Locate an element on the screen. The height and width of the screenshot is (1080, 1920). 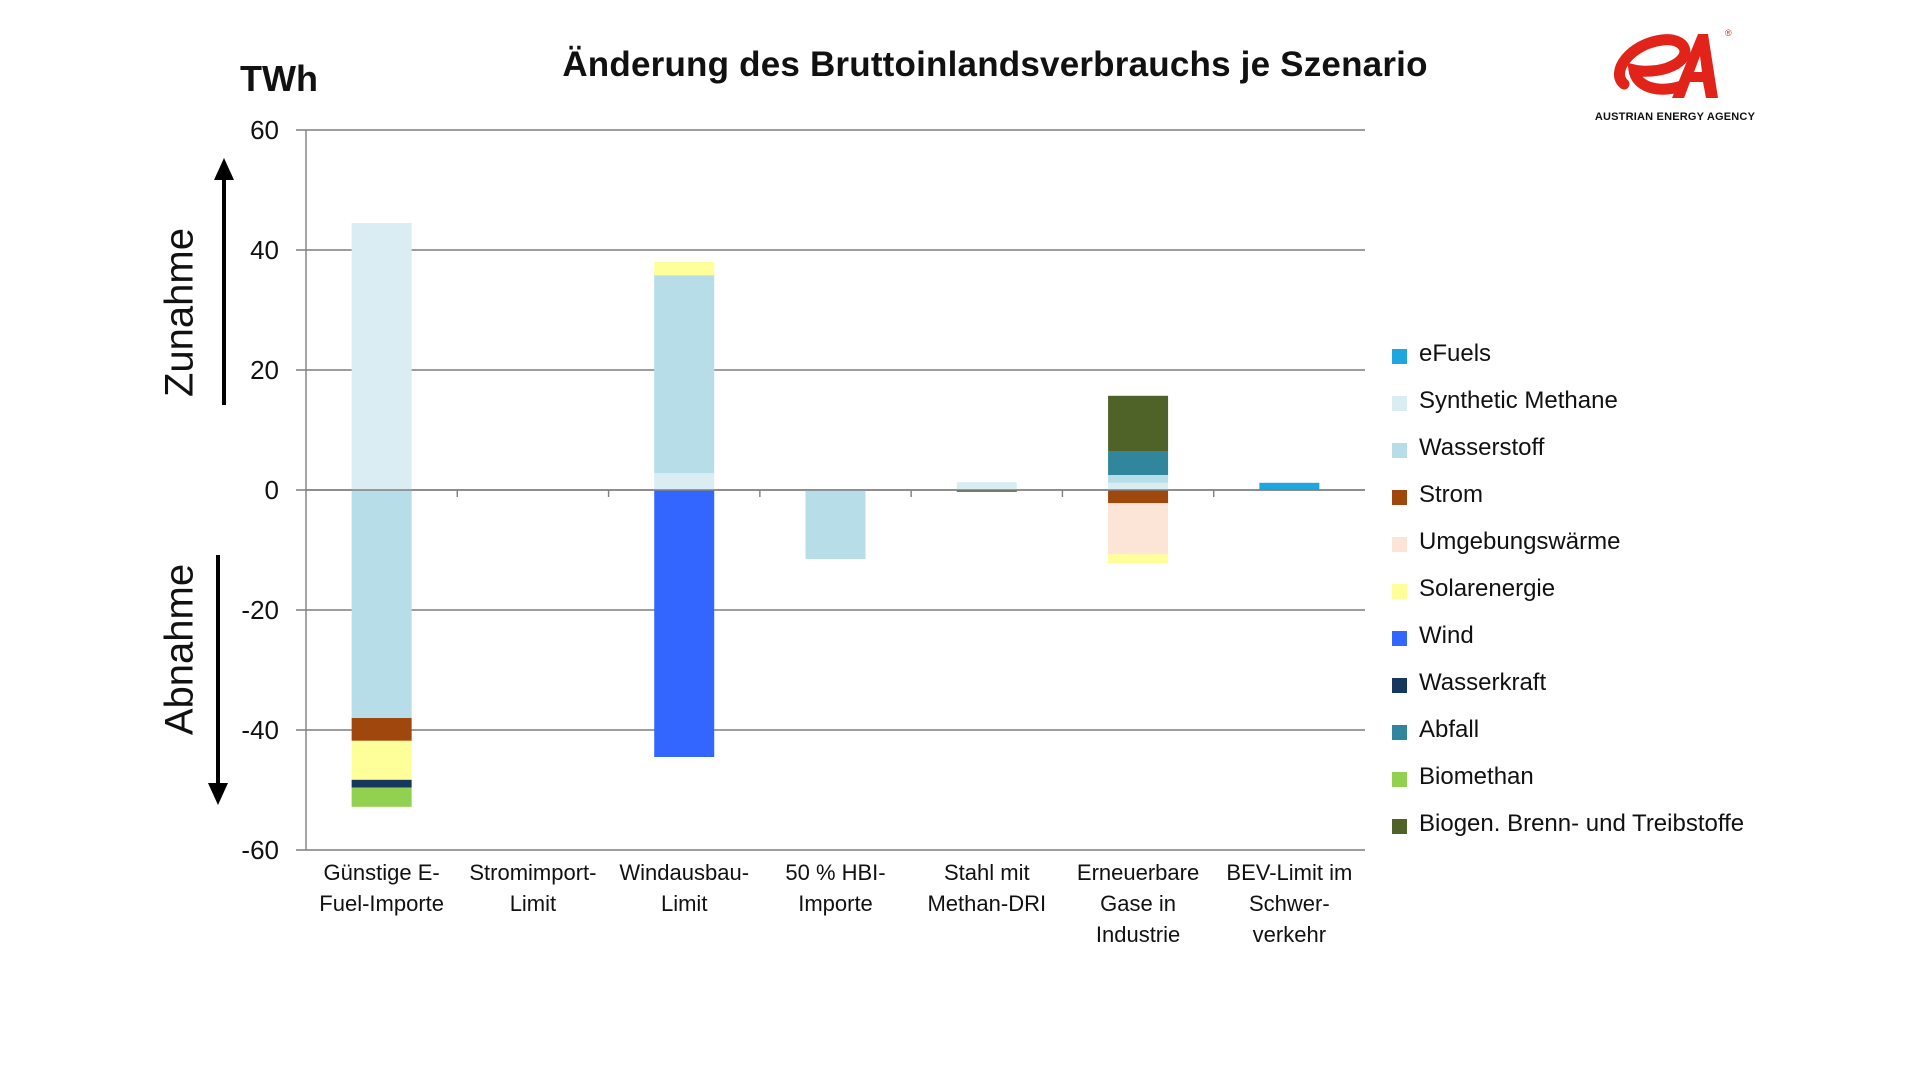
x-category-label: Günstige E-Fuel-Importe is located at coordinates (381, 888).